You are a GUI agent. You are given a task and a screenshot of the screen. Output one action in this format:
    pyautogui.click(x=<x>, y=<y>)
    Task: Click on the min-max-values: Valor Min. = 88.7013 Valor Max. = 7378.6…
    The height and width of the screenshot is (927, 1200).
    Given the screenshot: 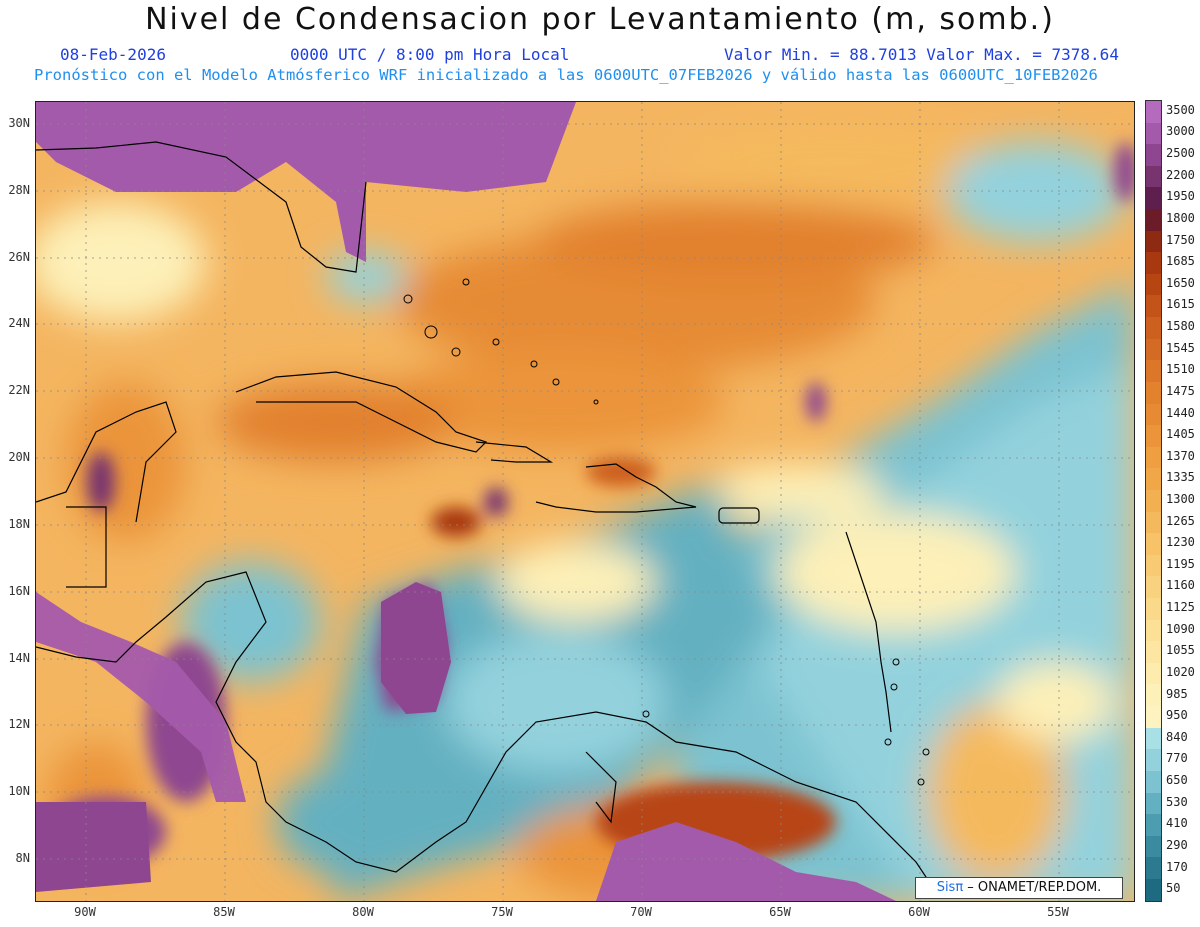 What is the action you would take?
    pyautogui.click(x=921, y=54)
    